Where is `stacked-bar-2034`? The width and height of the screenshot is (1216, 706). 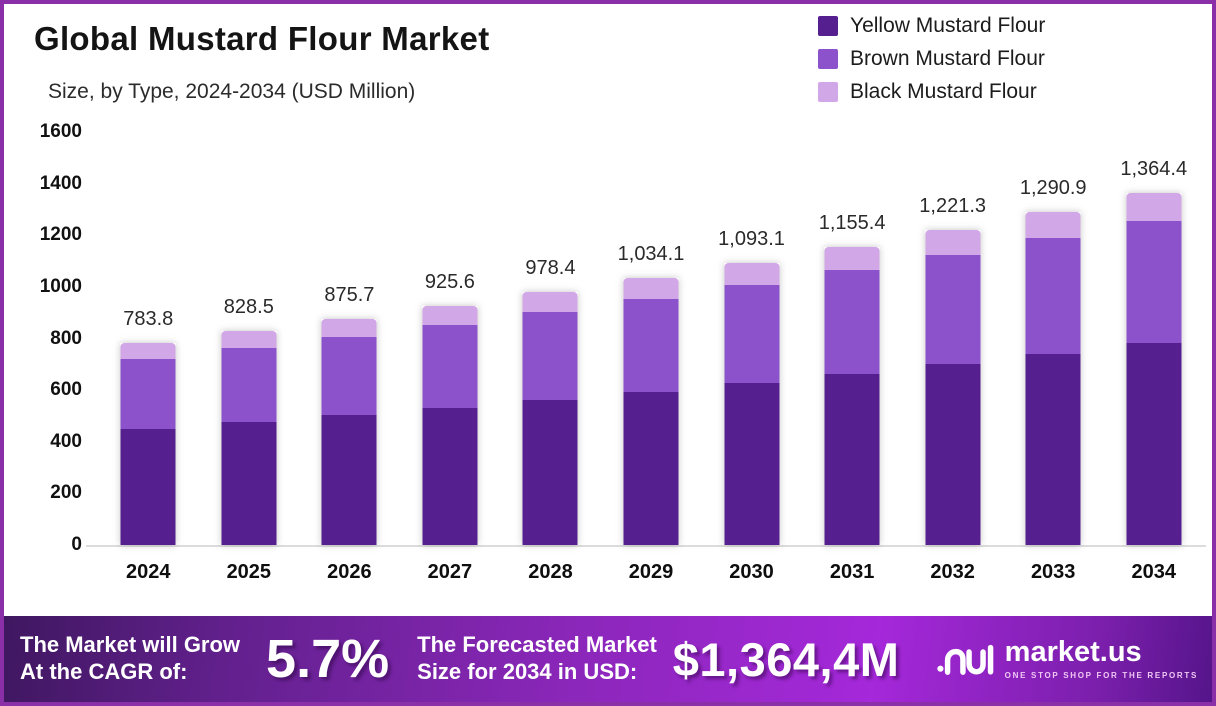 stacked-bar-2034 is located at coordinates (1154, 368).